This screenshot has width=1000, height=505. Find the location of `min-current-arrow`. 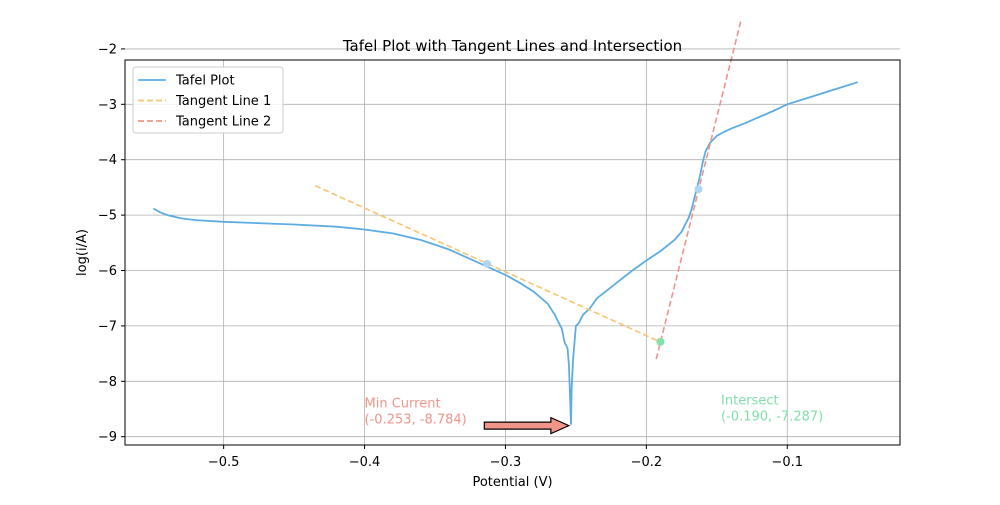

min-current-arrow is located at coordinates (527, 425).